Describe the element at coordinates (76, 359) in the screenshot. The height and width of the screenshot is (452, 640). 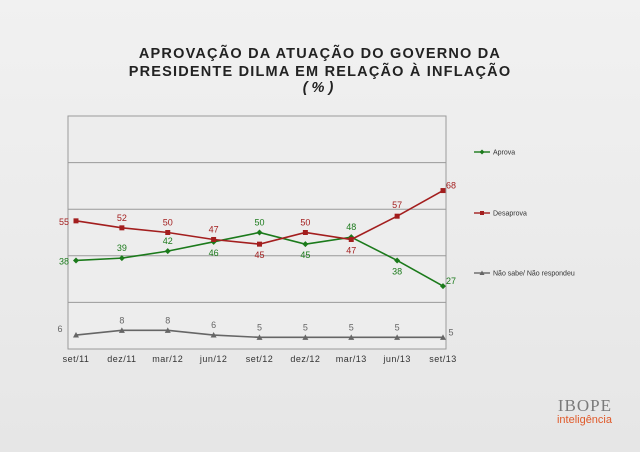
I see `x-tick-label: set/11` at that location.